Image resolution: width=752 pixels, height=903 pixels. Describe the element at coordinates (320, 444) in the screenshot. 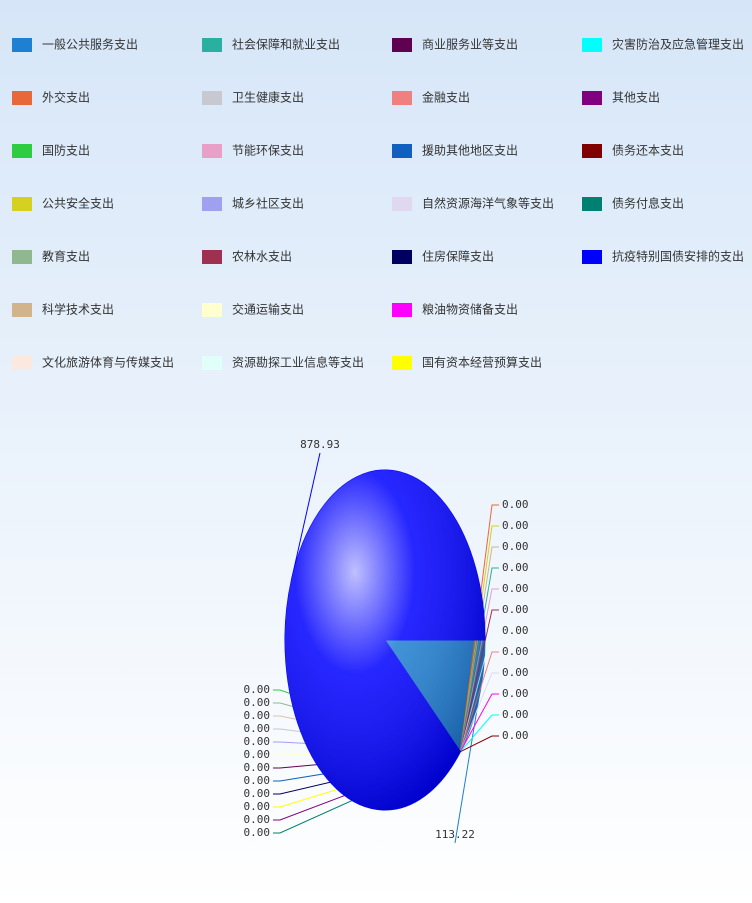

I see `data-label: 878.93` at that location.